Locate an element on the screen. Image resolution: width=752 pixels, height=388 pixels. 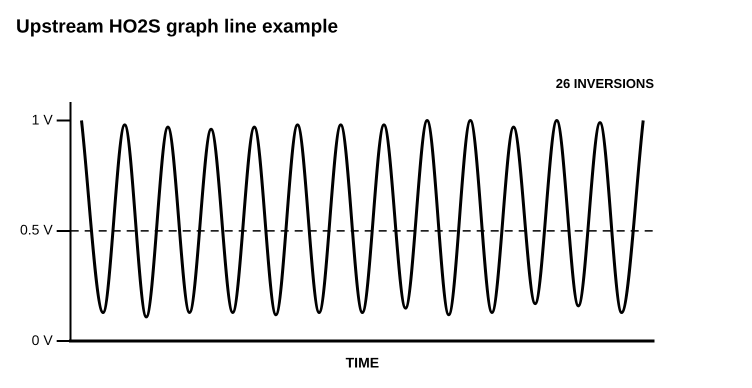
y-tick-label: 0.5 V is located at coordinates (37, 230).